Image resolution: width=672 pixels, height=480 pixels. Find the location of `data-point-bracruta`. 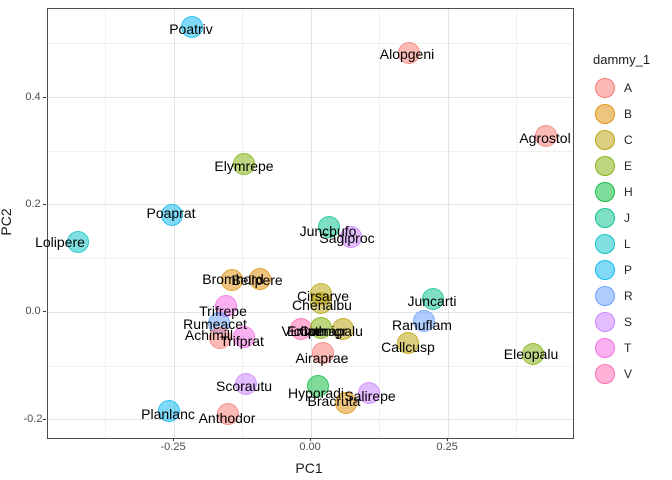

data-point-bracruta is located at coordinates (346, 403).